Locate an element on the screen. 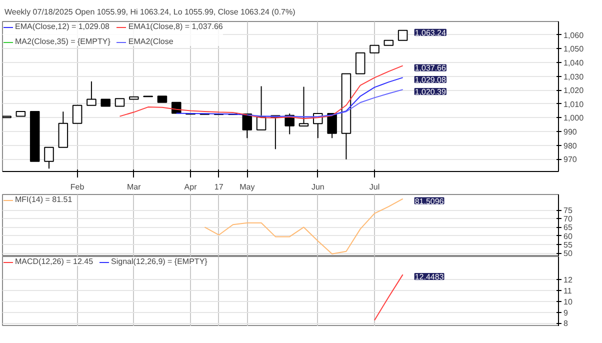 The height and width of the screenshot is (343, 602). x-tick-label: May is located at coordinates (247, 187).